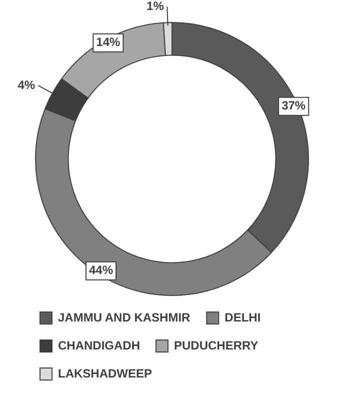  What do you see at coordinates (105, 373) in the screenshot?
I see `legend-label: LAKSHADWEEP` at bounding box center [105, 373].